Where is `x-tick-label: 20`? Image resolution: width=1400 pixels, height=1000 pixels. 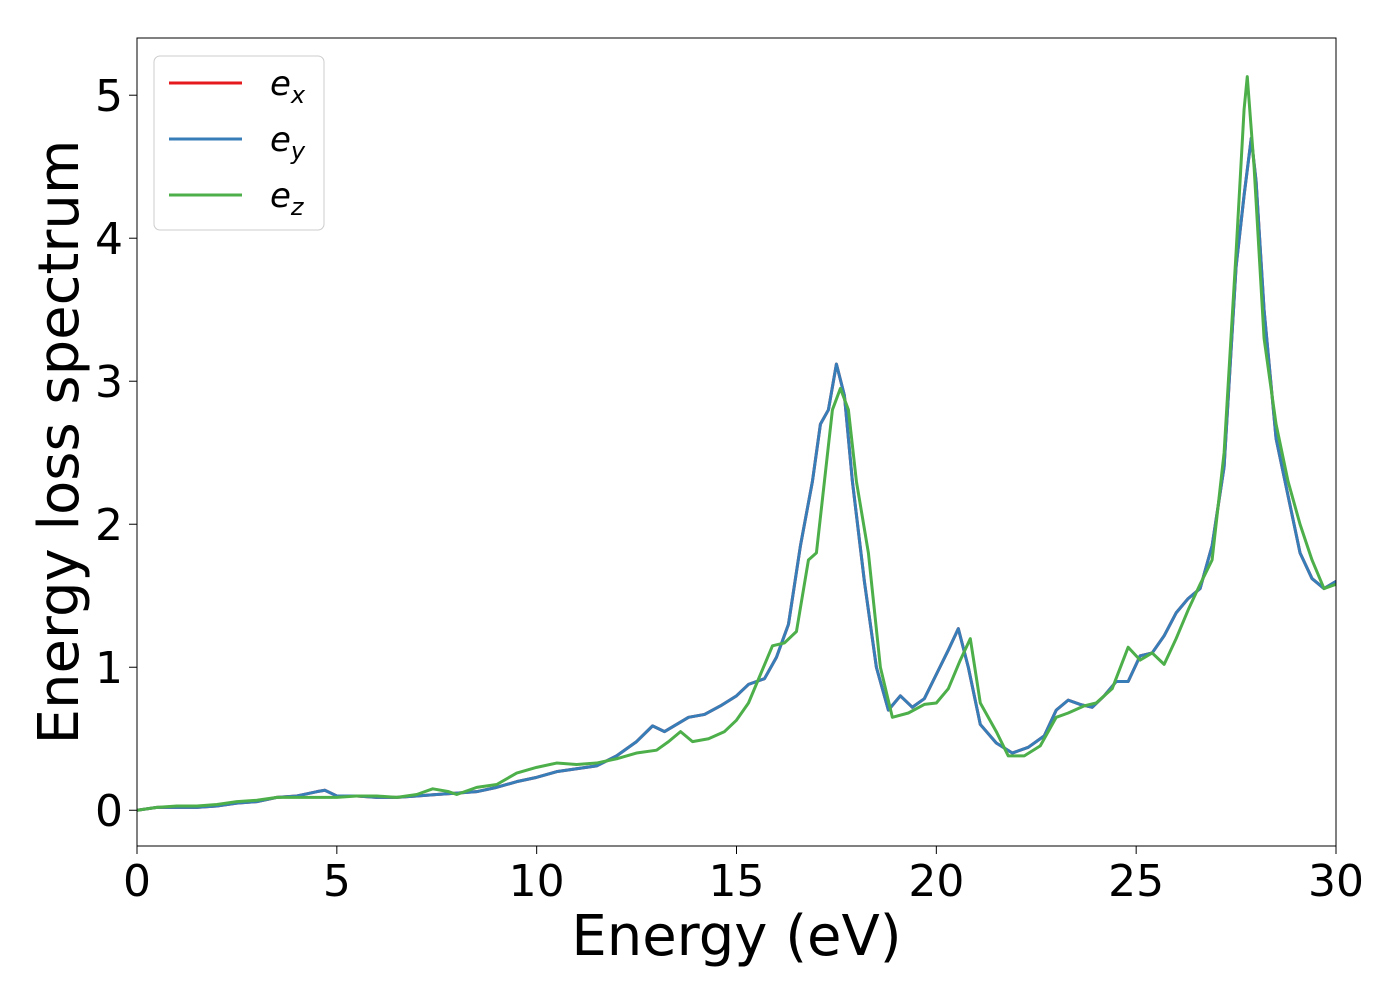 x-tick-label: 20 is located at coordinates (936, 881).